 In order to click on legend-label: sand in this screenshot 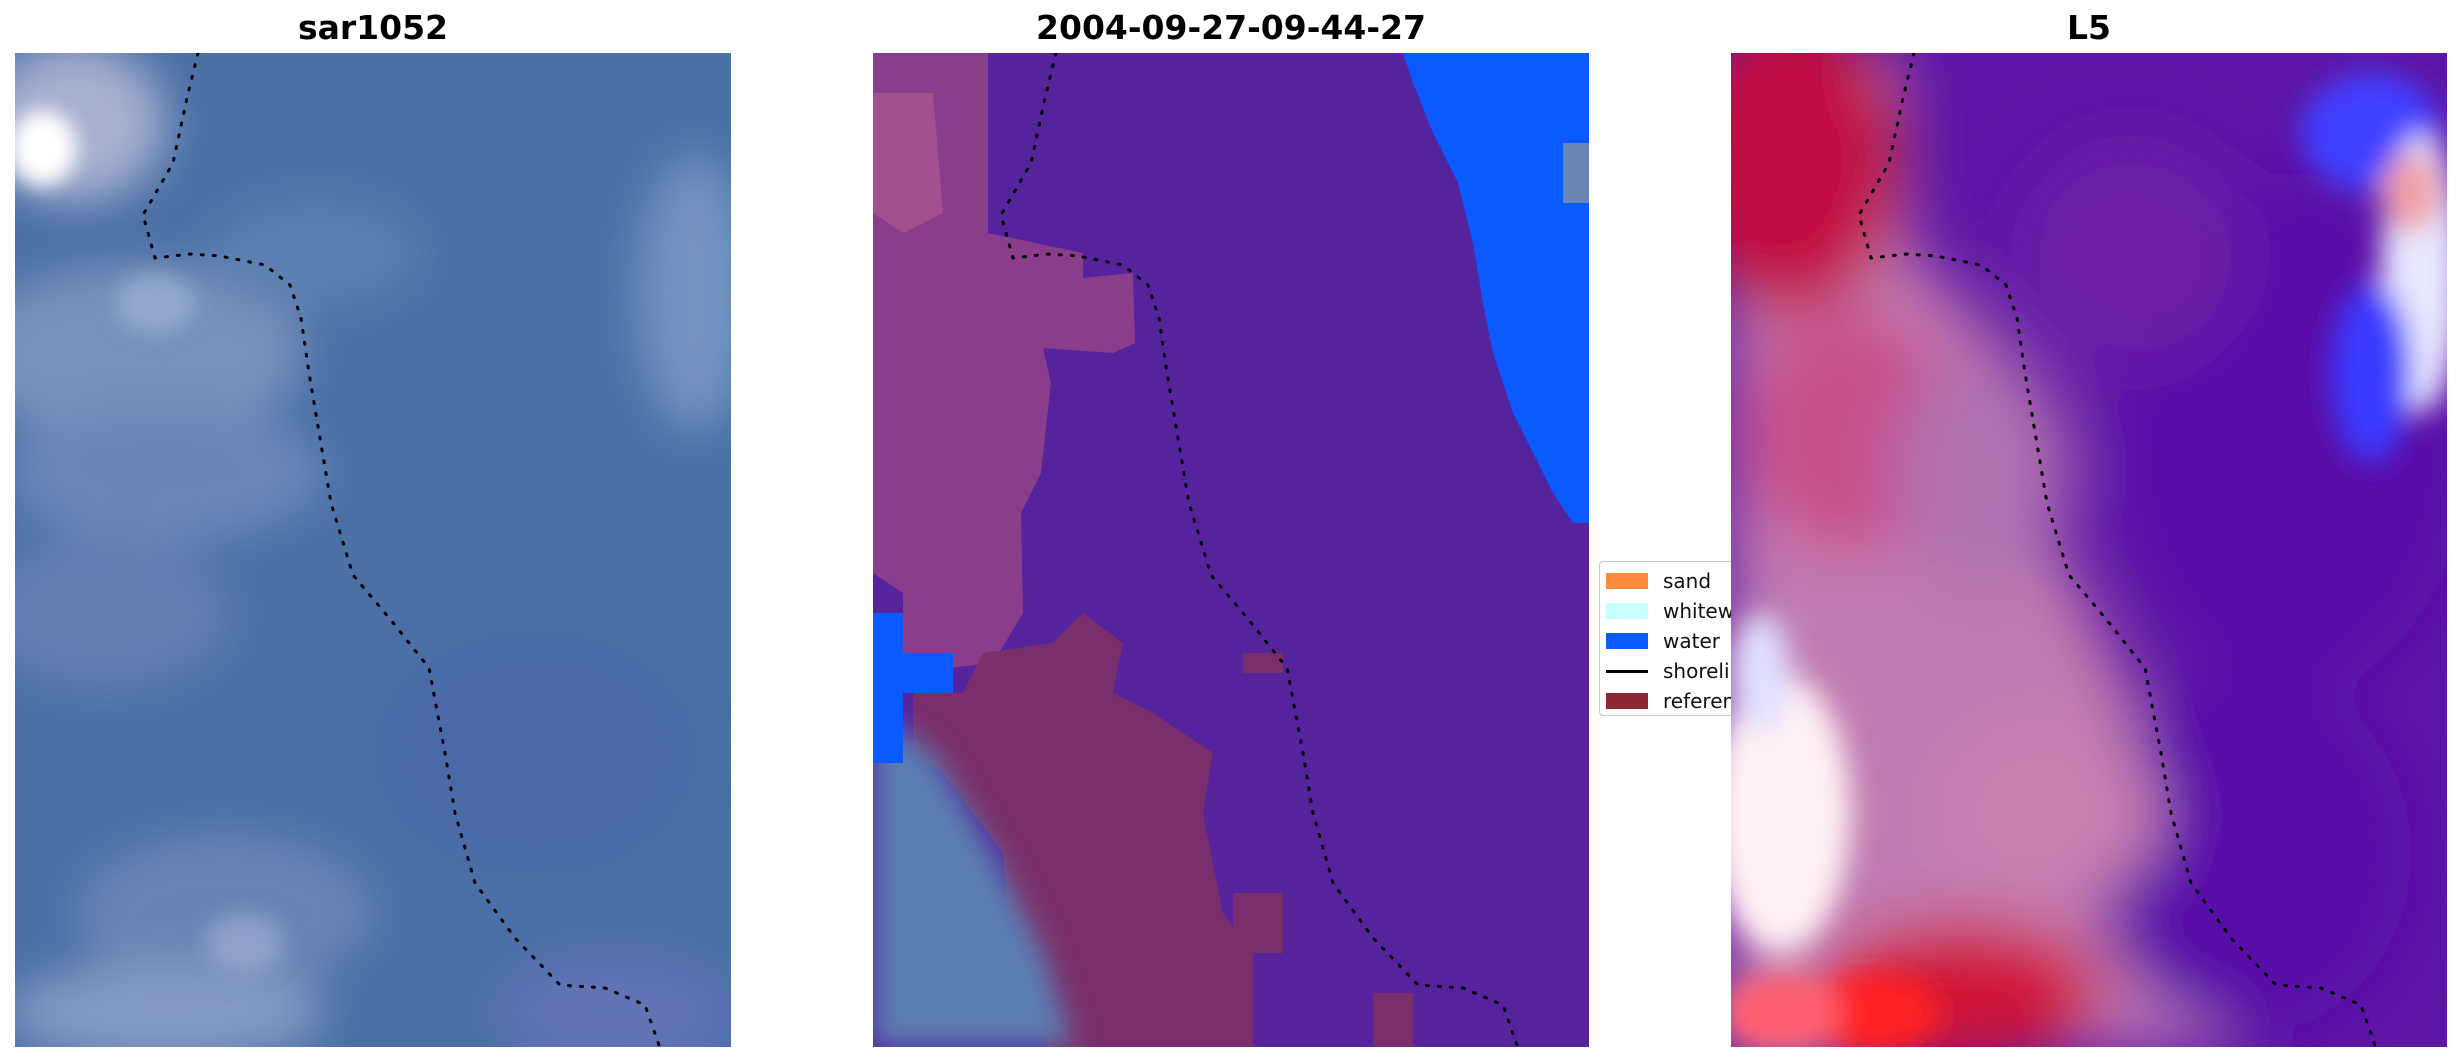, I will do `click(1687, 581)`.